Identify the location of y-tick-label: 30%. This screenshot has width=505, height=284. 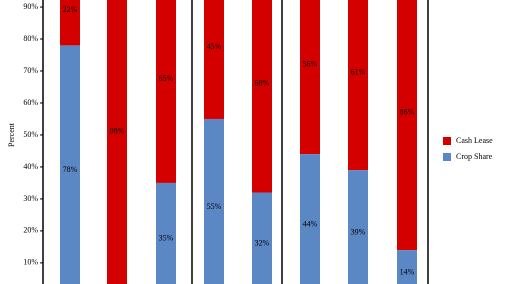
(30, 198).